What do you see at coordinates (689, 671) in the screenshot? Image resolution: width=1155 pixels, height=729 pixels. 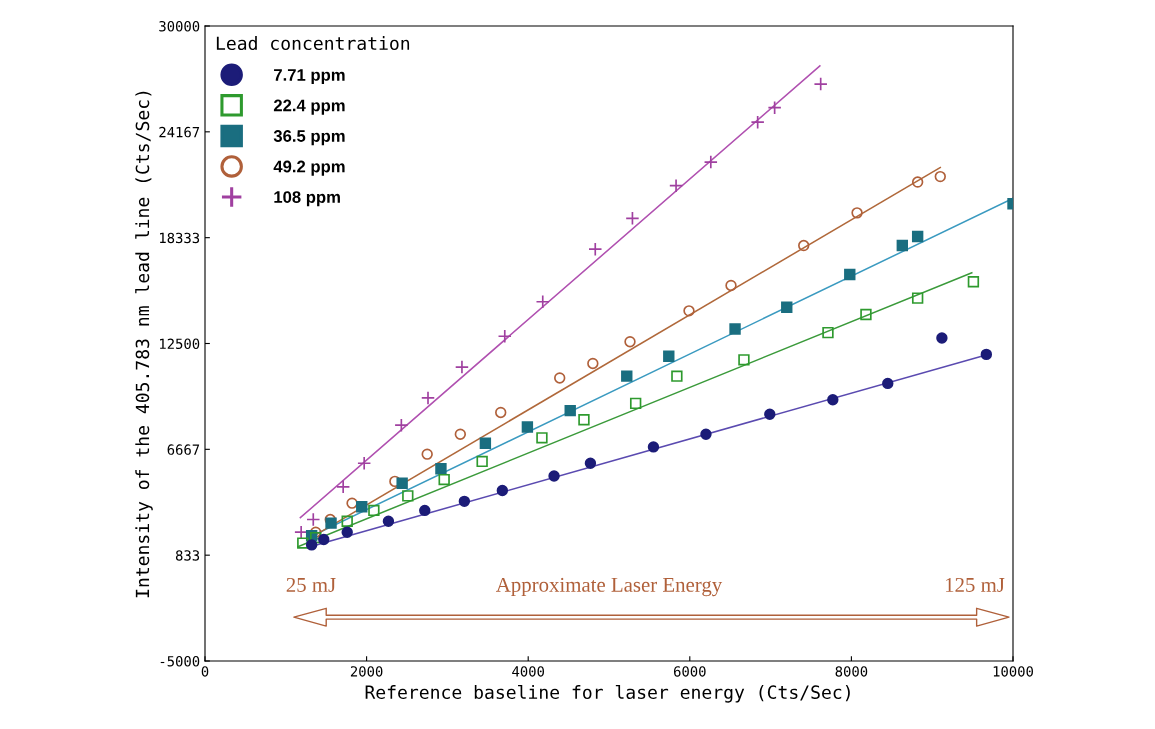 I see `x-tick-label: 6000` at bounding box center [689, 671].